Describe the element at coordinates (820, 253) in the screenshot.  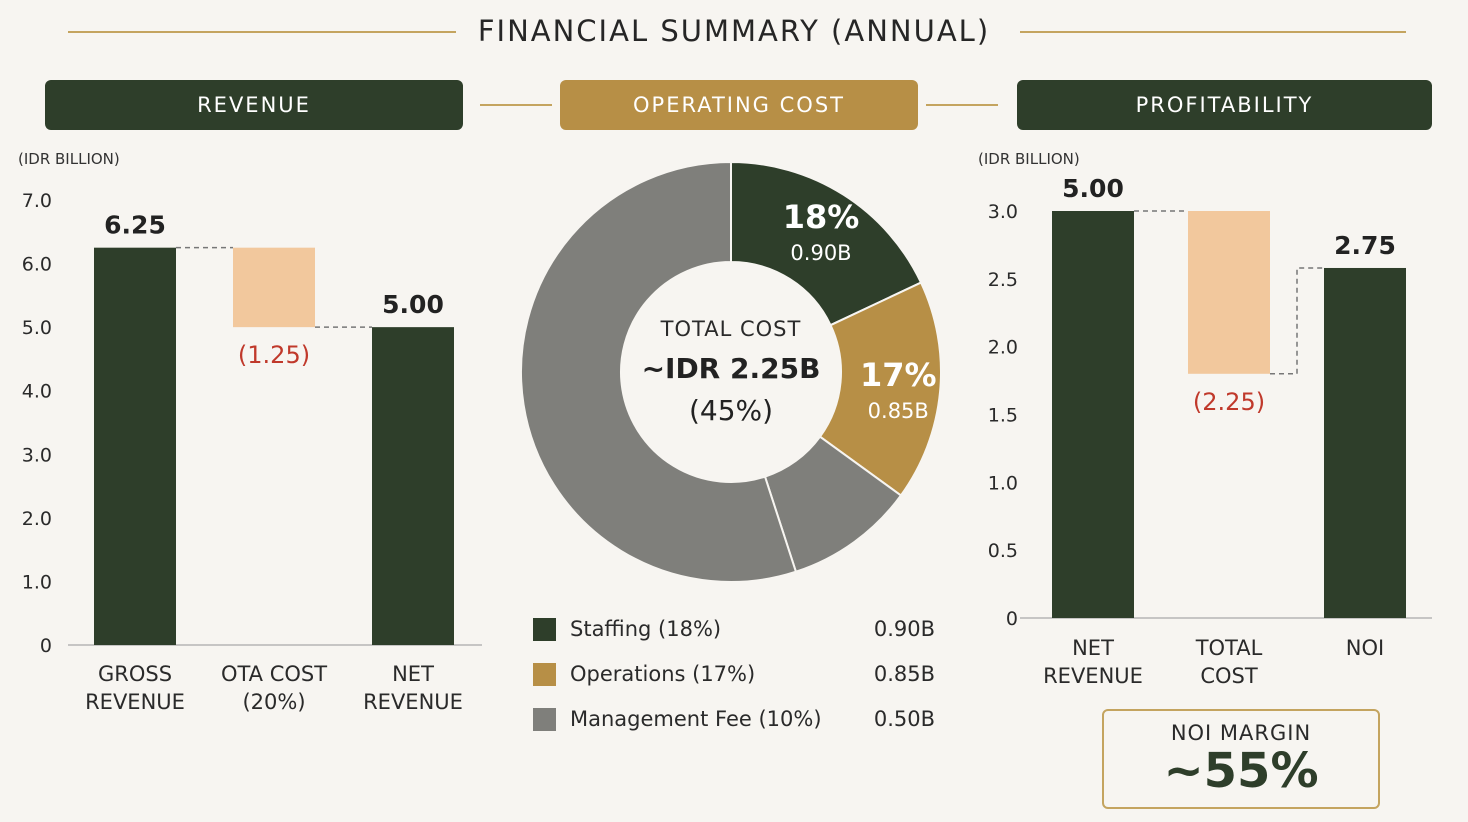
I see `slice-value-label: 0.90B` at that location.